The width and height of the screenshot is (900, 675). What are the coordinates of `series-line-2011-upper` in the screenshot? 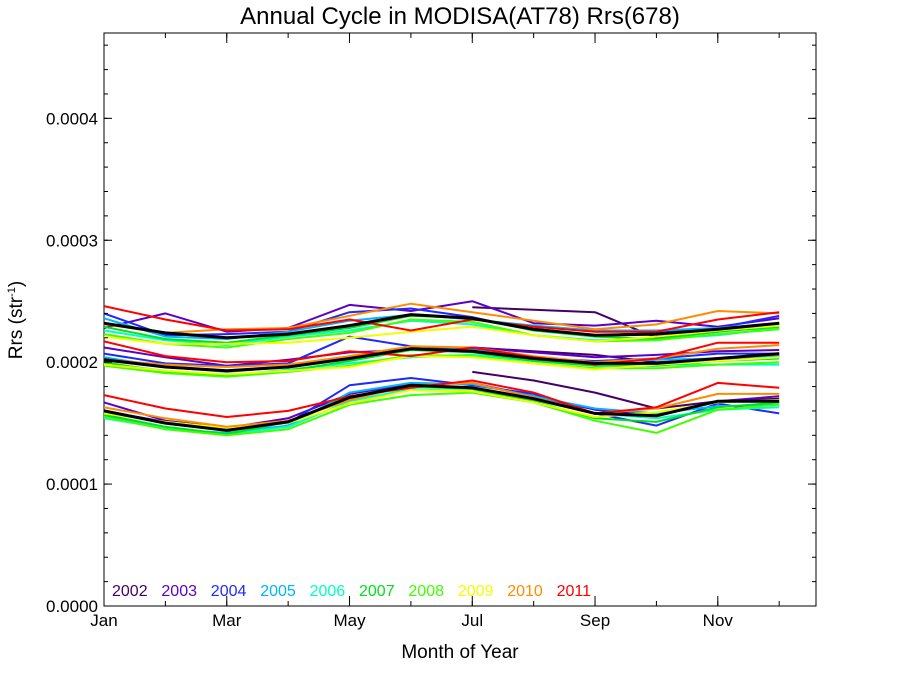 It's located at (441, 319).